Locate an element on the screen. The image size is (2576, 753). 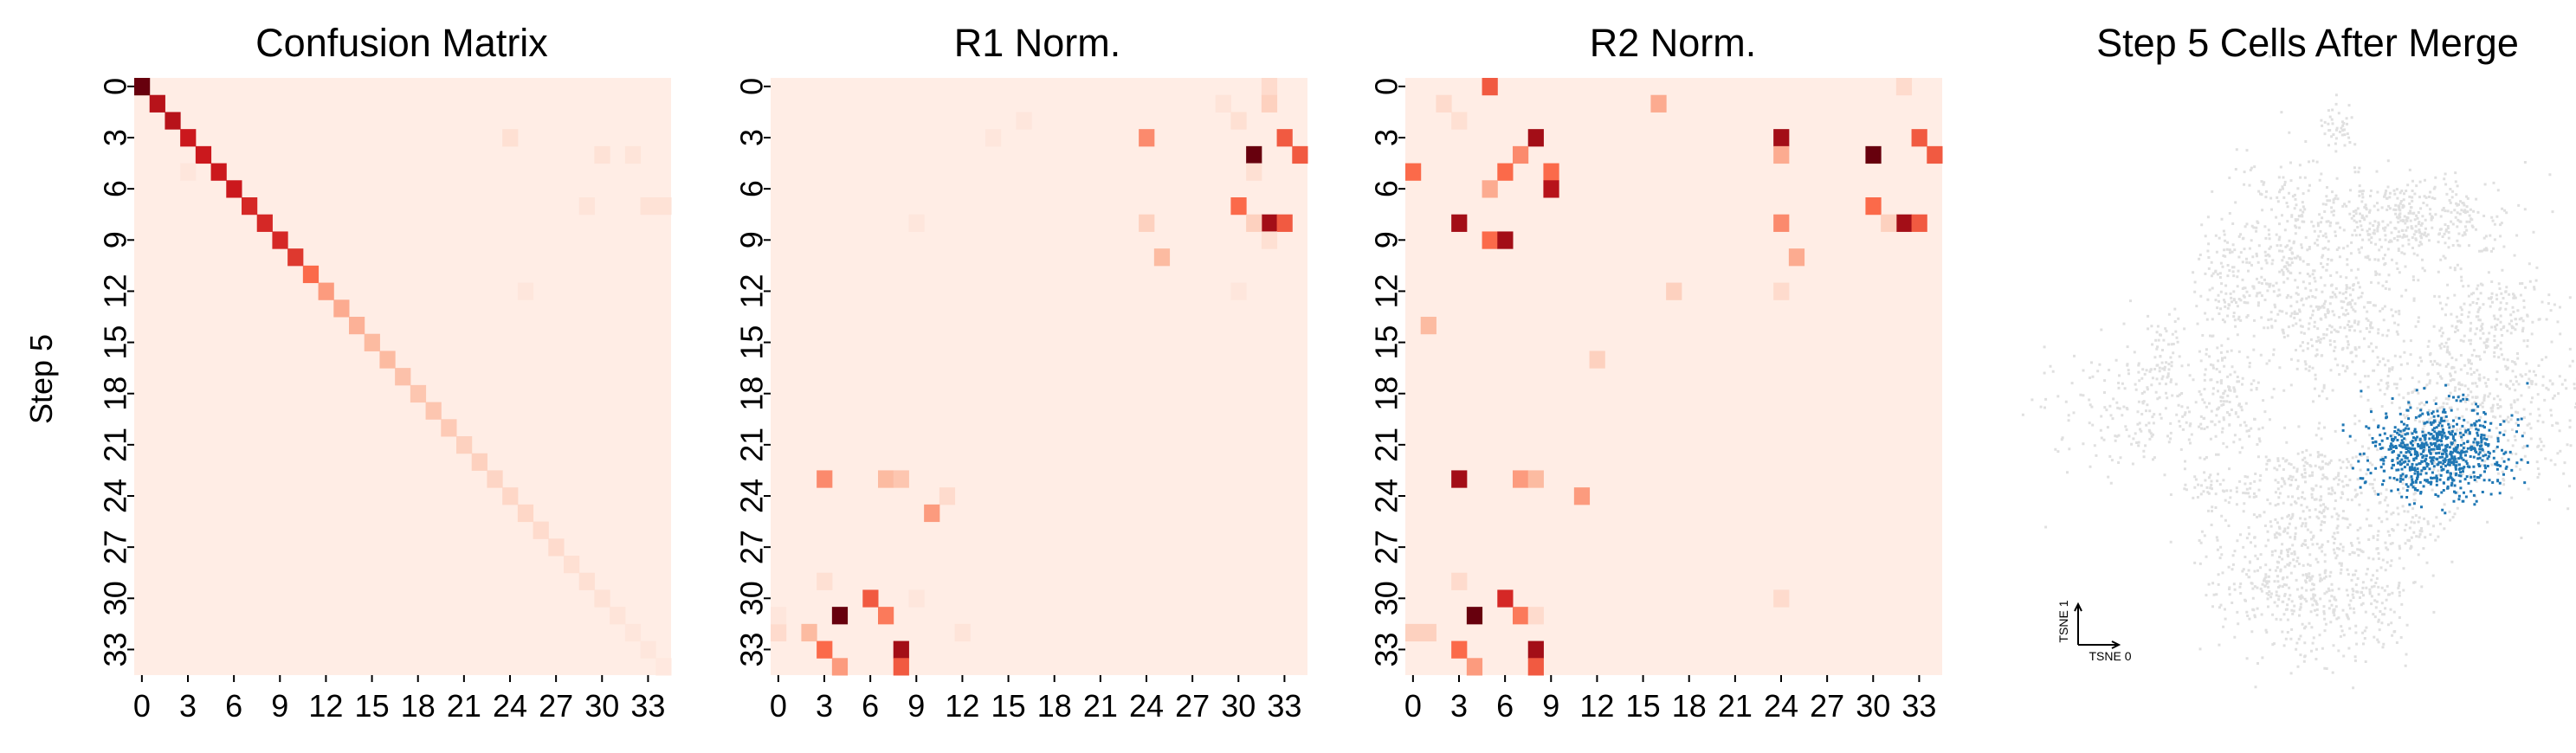
y-tick-label: 30 is located at coordinates (116, 598).